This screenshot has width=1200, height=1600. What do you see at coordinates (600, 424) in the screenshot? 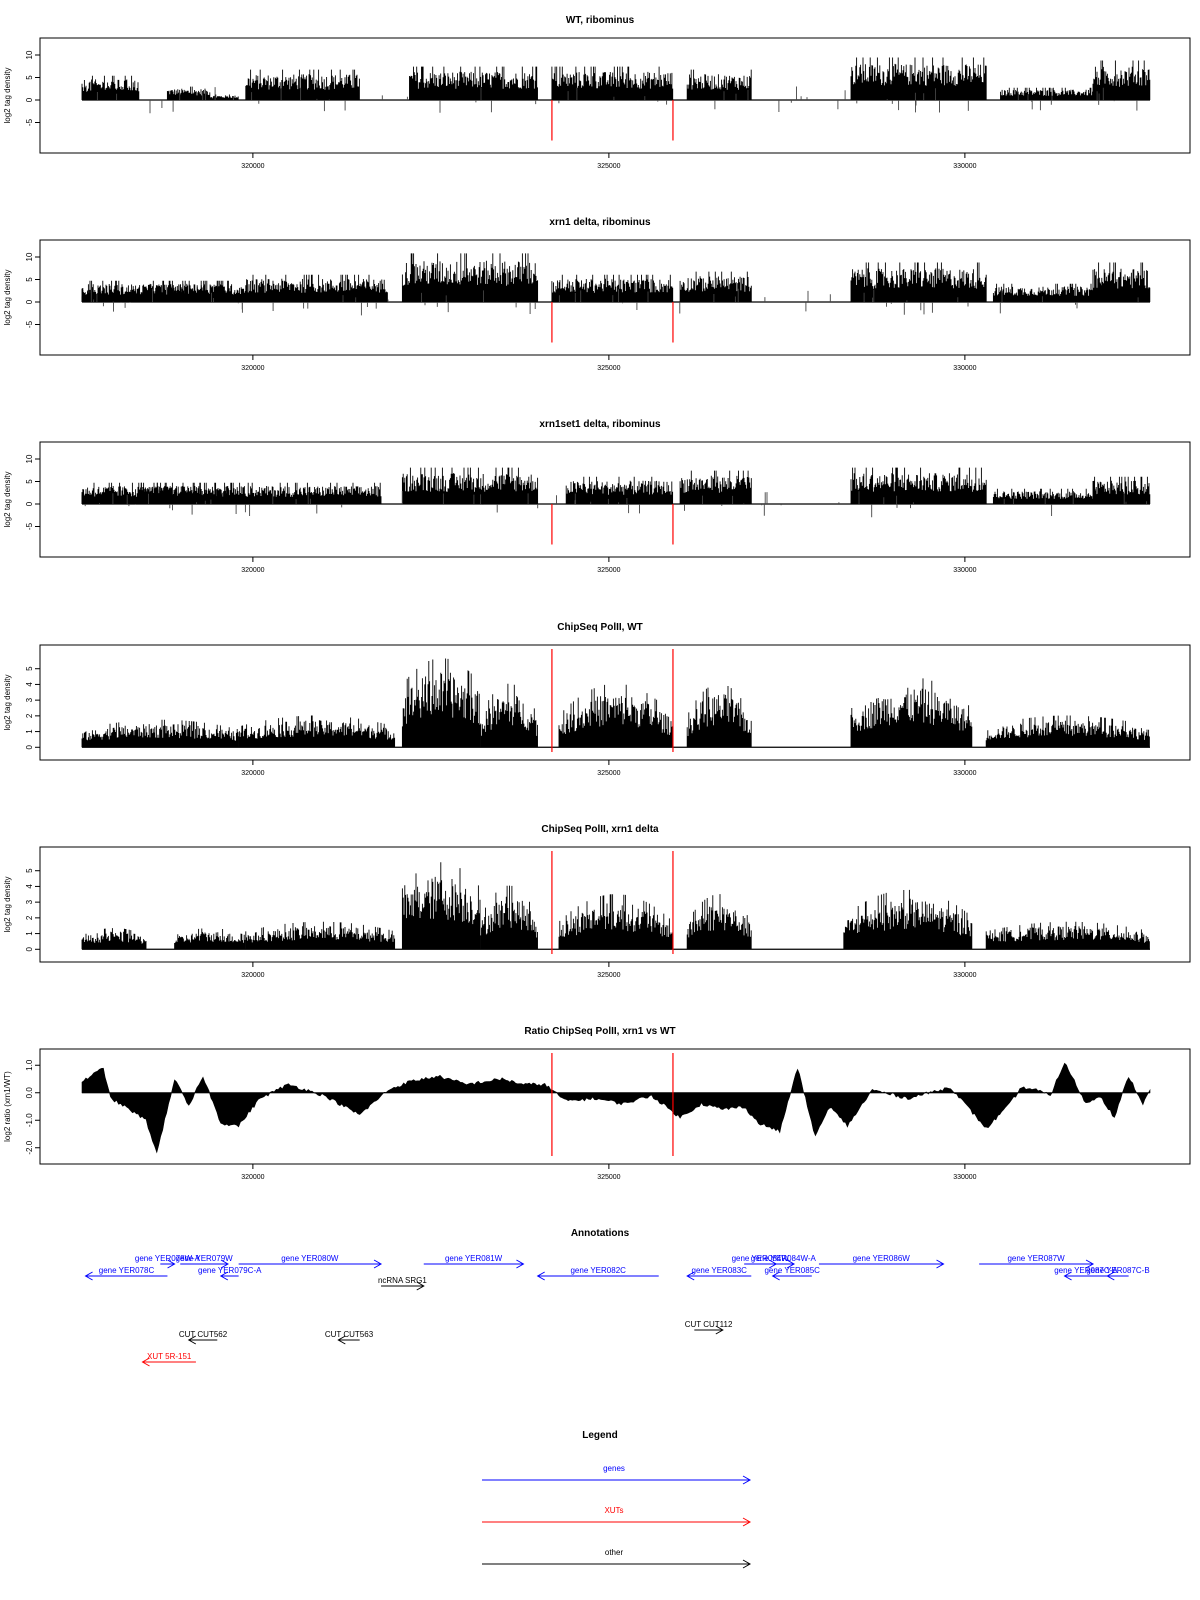
I see `panel-title: xrn1set1 delta, ribominus` at bounding box center [600, 424].